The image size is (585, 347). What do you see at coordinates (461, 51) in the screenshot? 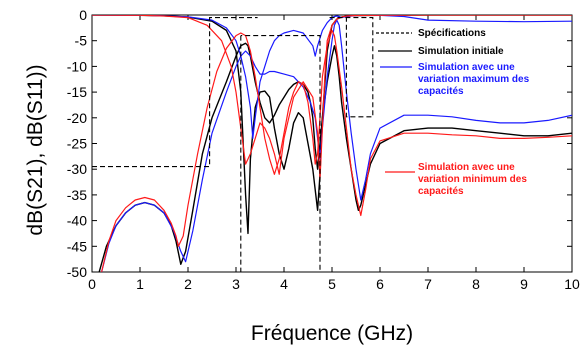
I see `legend-label-initial: Simulation initiale` at bounding box center [461, 51].